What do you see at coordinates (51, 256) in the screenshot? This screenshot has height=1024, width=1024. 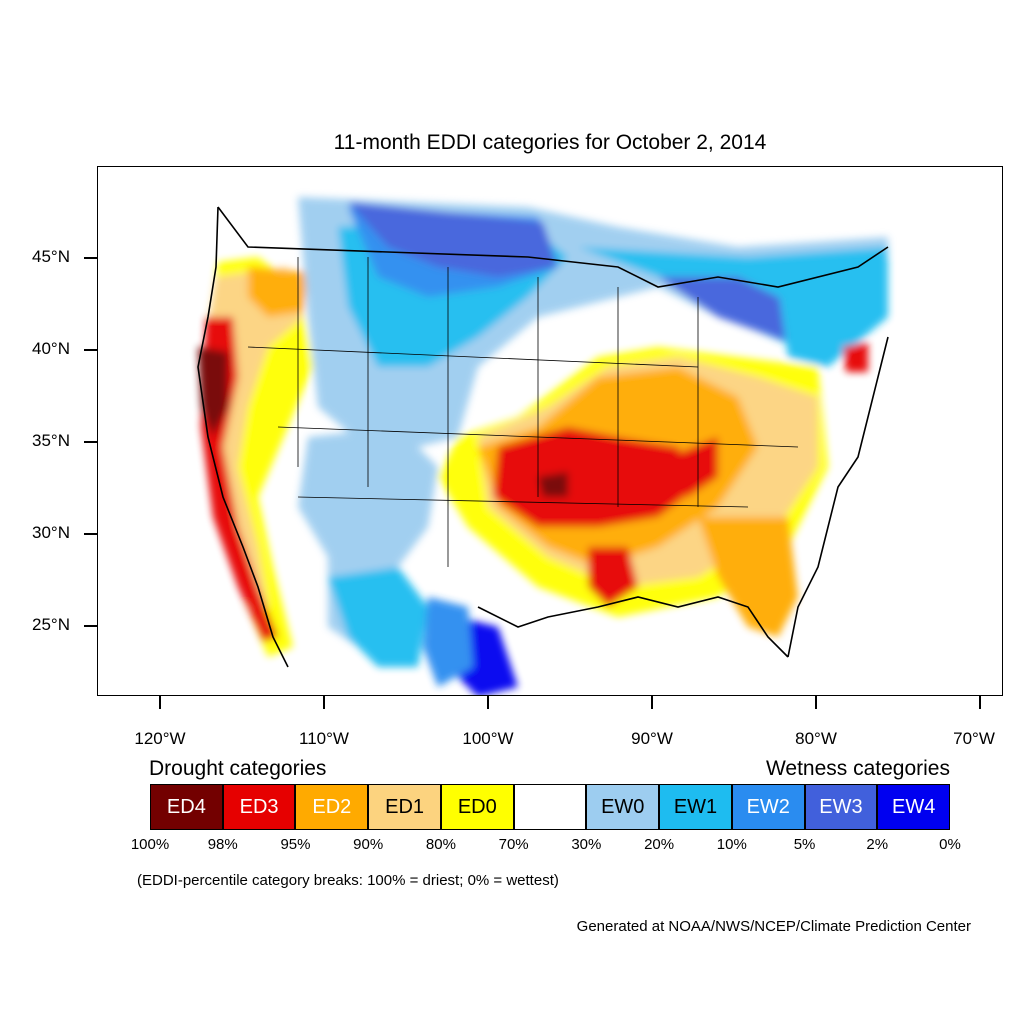 I see `lat-label-45: 45°N` at bounding box center [51, 256].